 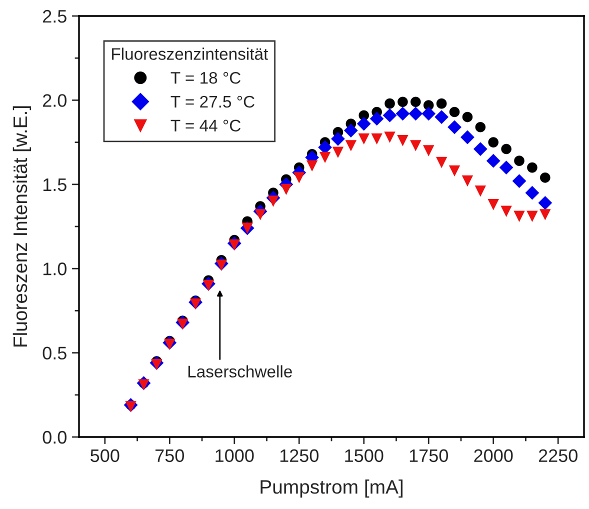 What do you see at coordinates (190, 54) in the screenshot?
I see `legend-title: Fluoreszenzintensität` at bounding box center [190, 54].